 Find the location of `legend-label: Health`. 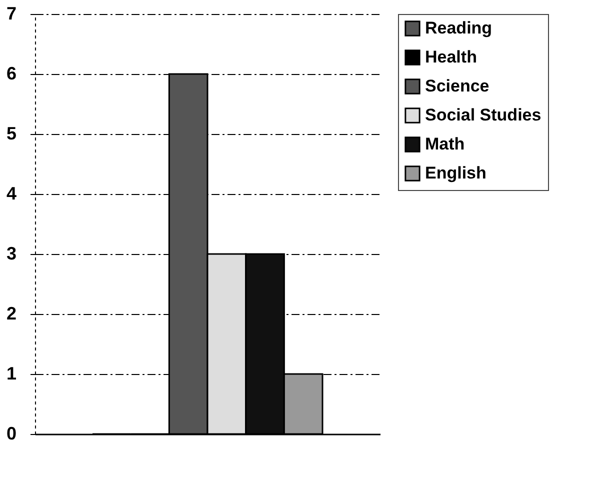

legend-label: Health is located at coordinates (451, 57).